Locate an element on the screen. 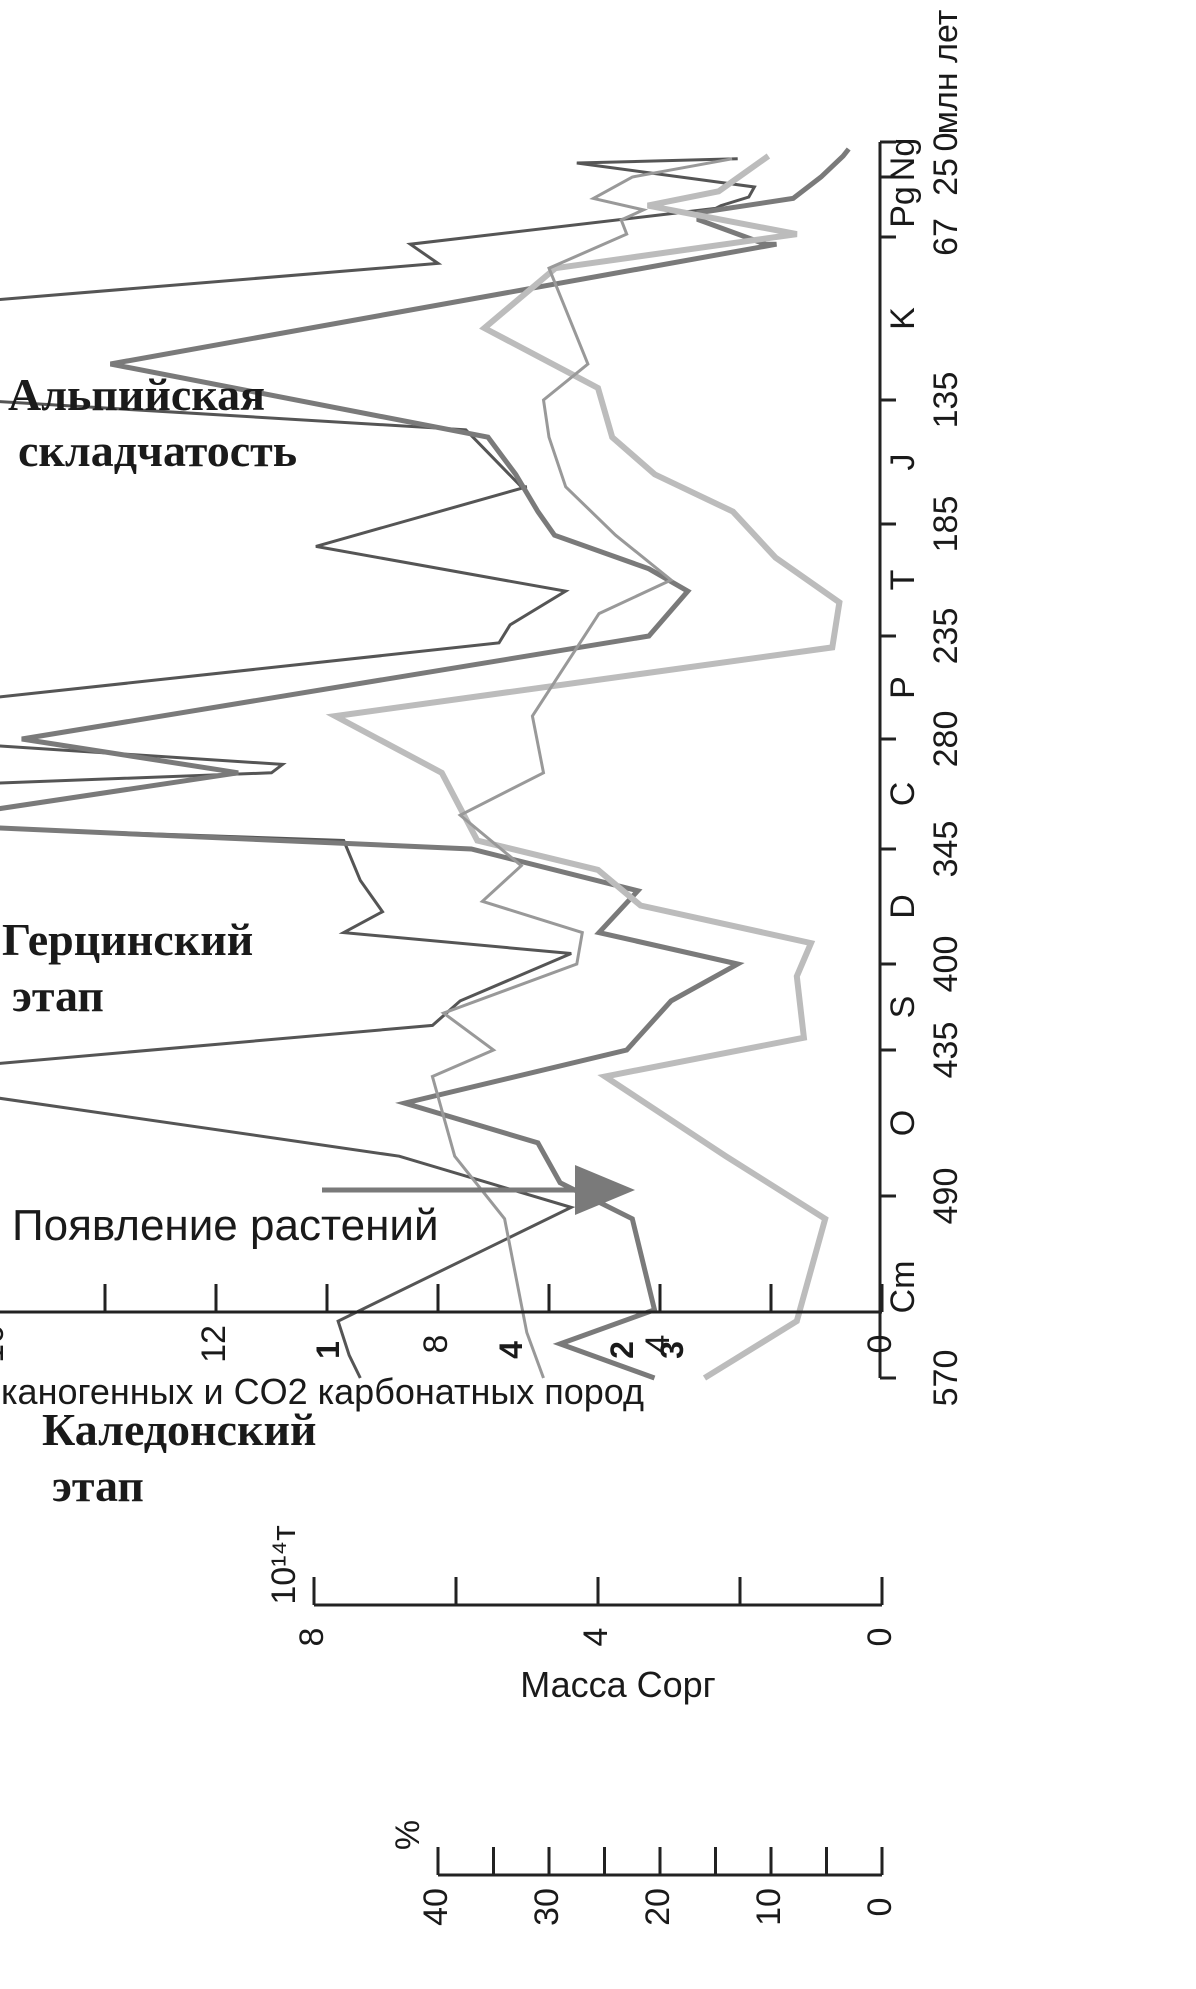 The image size is (1196, 1989). period-label: J is located at coordinates (903, 462).